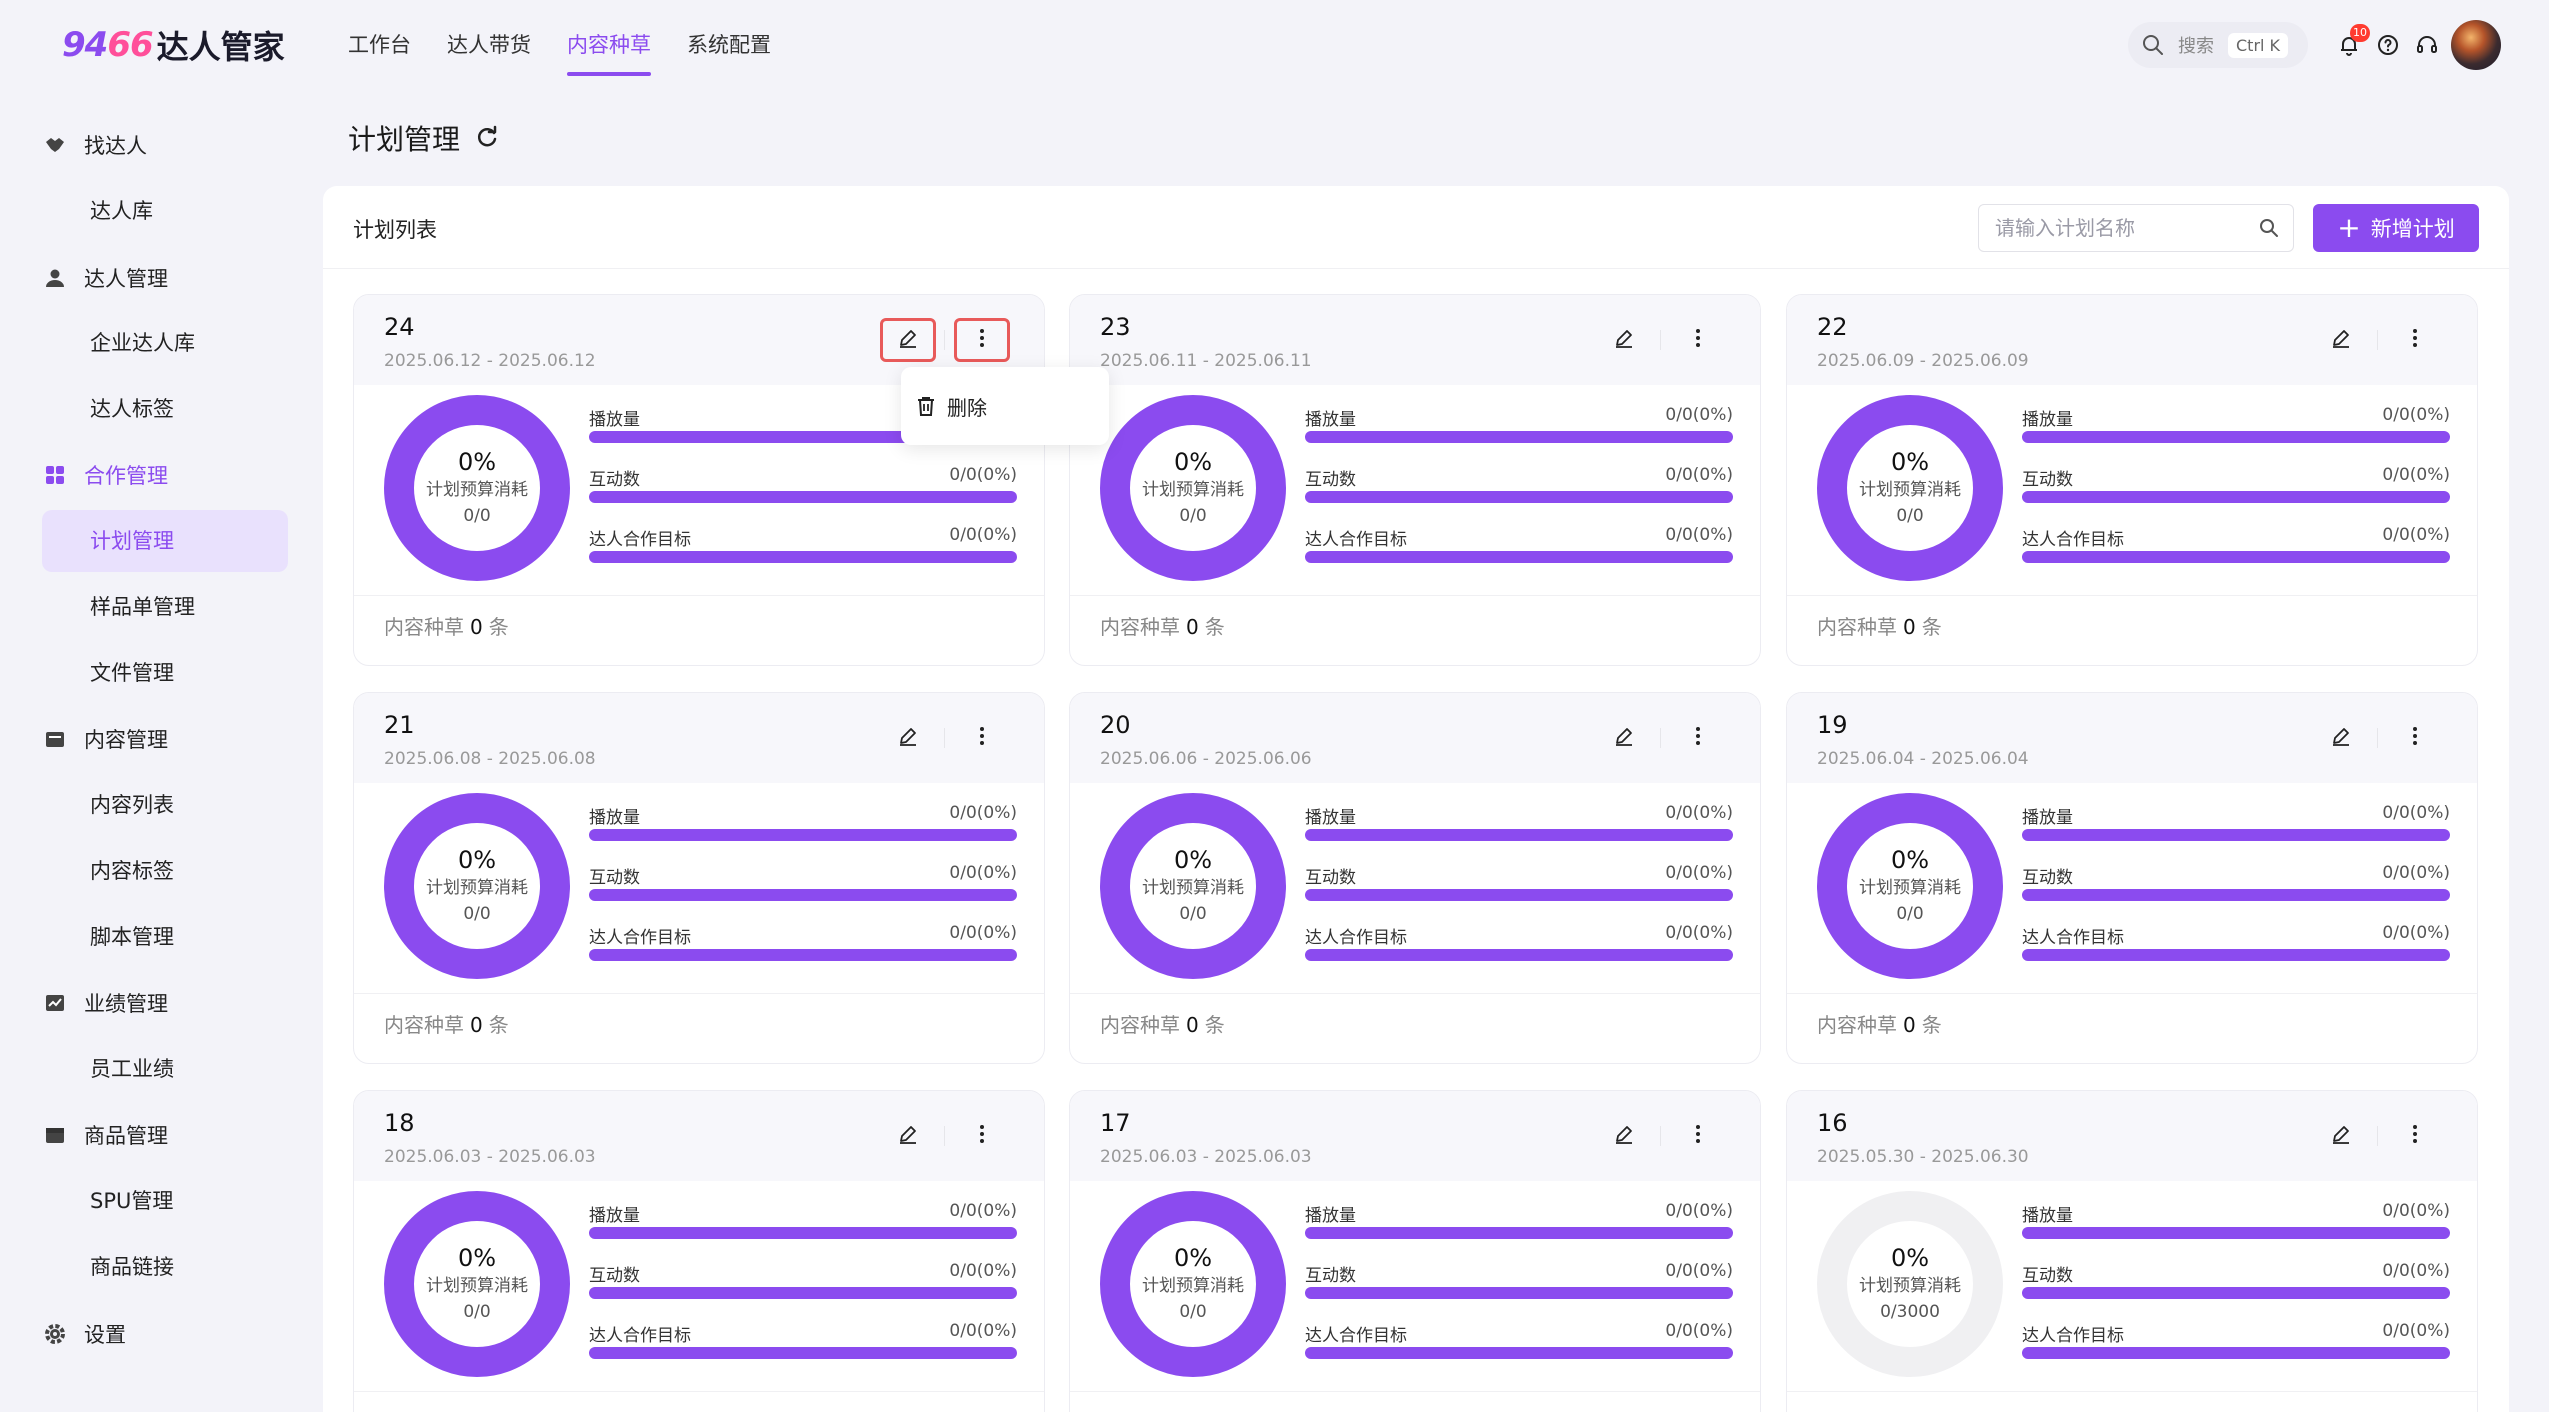  Describe the element at coordinates (105, 278) in the screenshot. I see `sidebar-group-influencer-management: 达人管理` at that location.